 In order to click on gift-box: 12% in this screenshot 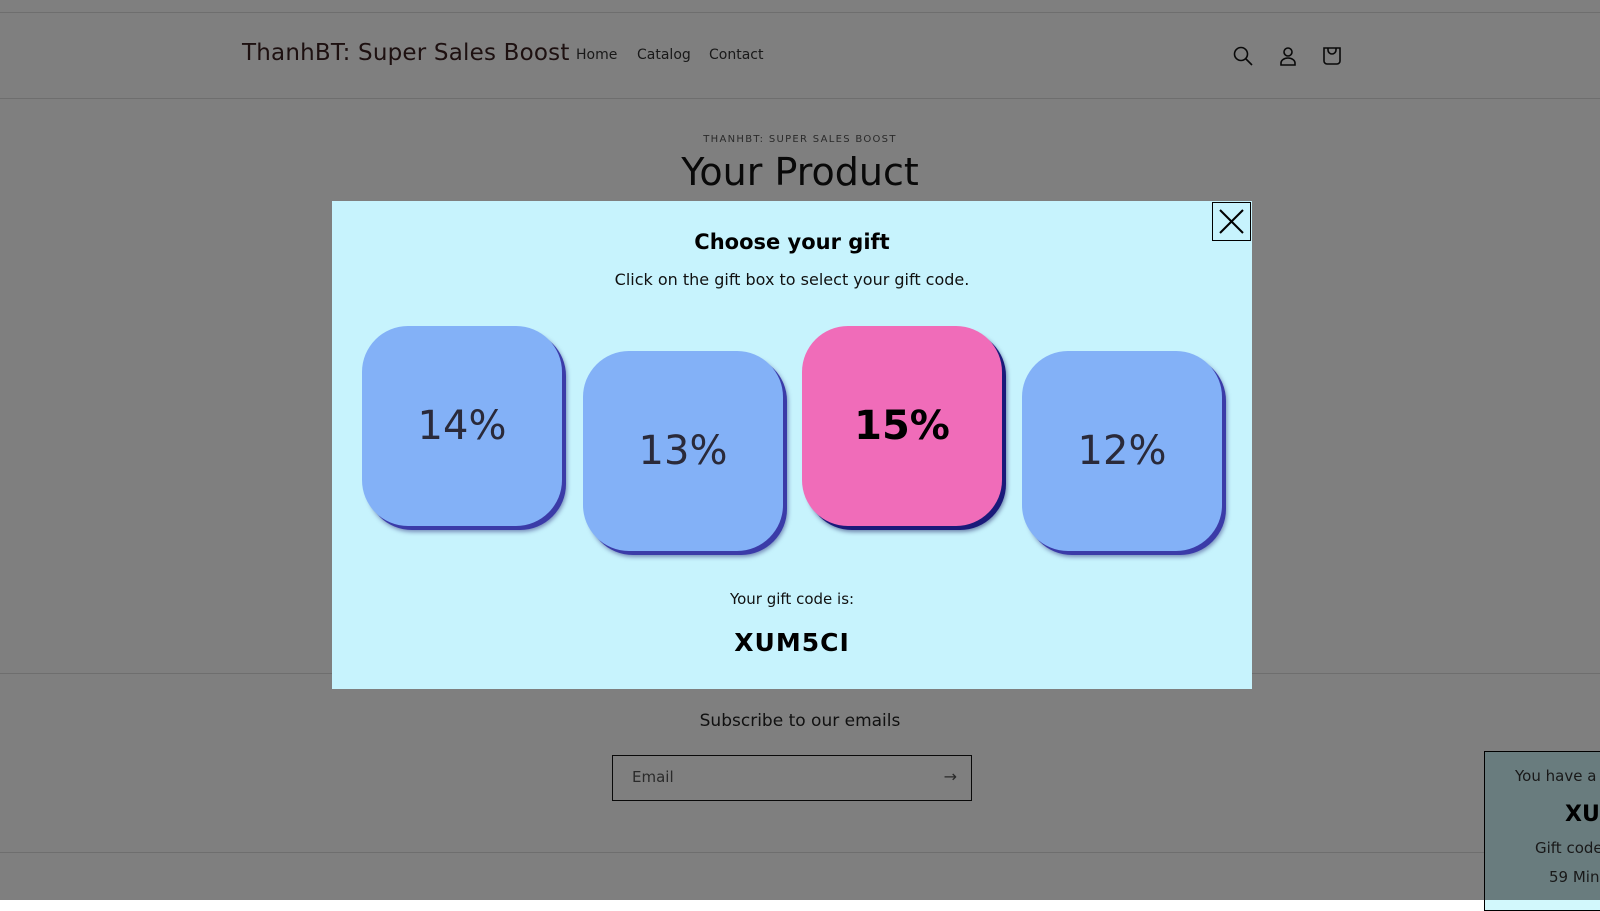, I will do `click(1122, 451)`.